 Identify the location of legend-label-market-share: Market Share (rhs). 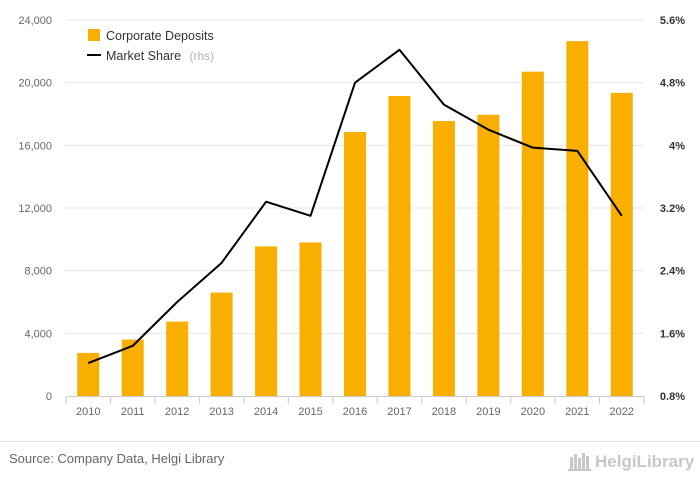
(160, 55).